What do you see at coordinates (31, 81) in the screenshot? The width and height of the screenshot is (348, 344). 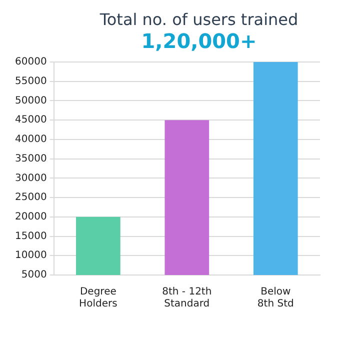 I see `y-tick-label: 55000` at bounding box center [31, 81].